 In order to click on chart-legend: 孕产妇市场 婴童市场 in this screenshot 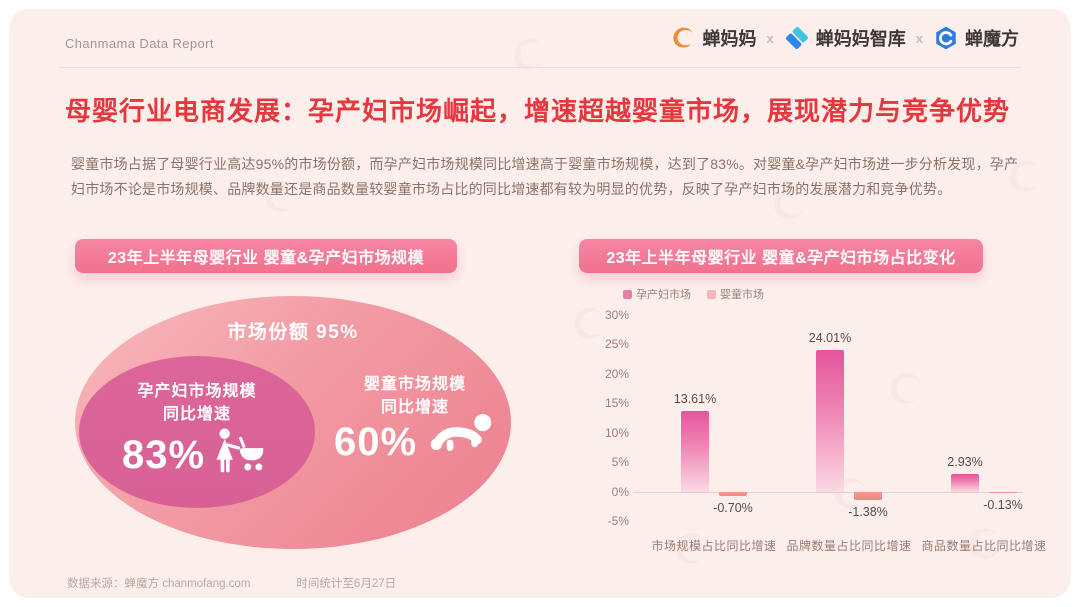, I will do `click(693, 294)`.